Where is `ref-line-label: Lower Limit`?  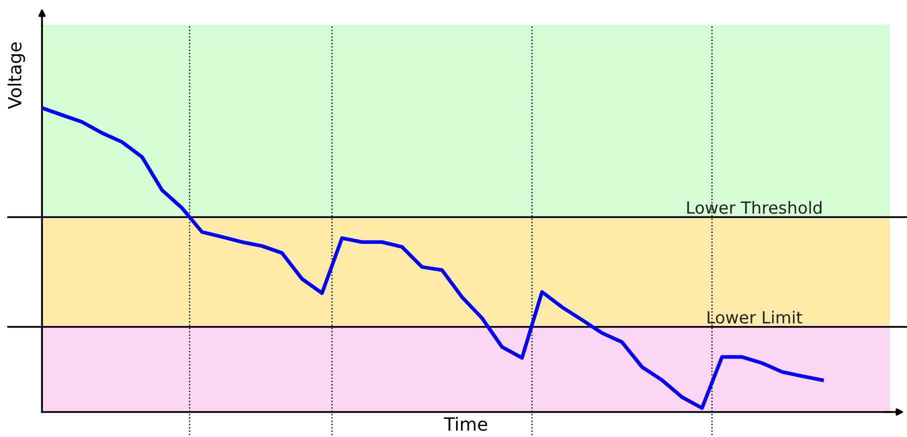 ref-line-label: Lower Limit is located at coordinates (755, 317).